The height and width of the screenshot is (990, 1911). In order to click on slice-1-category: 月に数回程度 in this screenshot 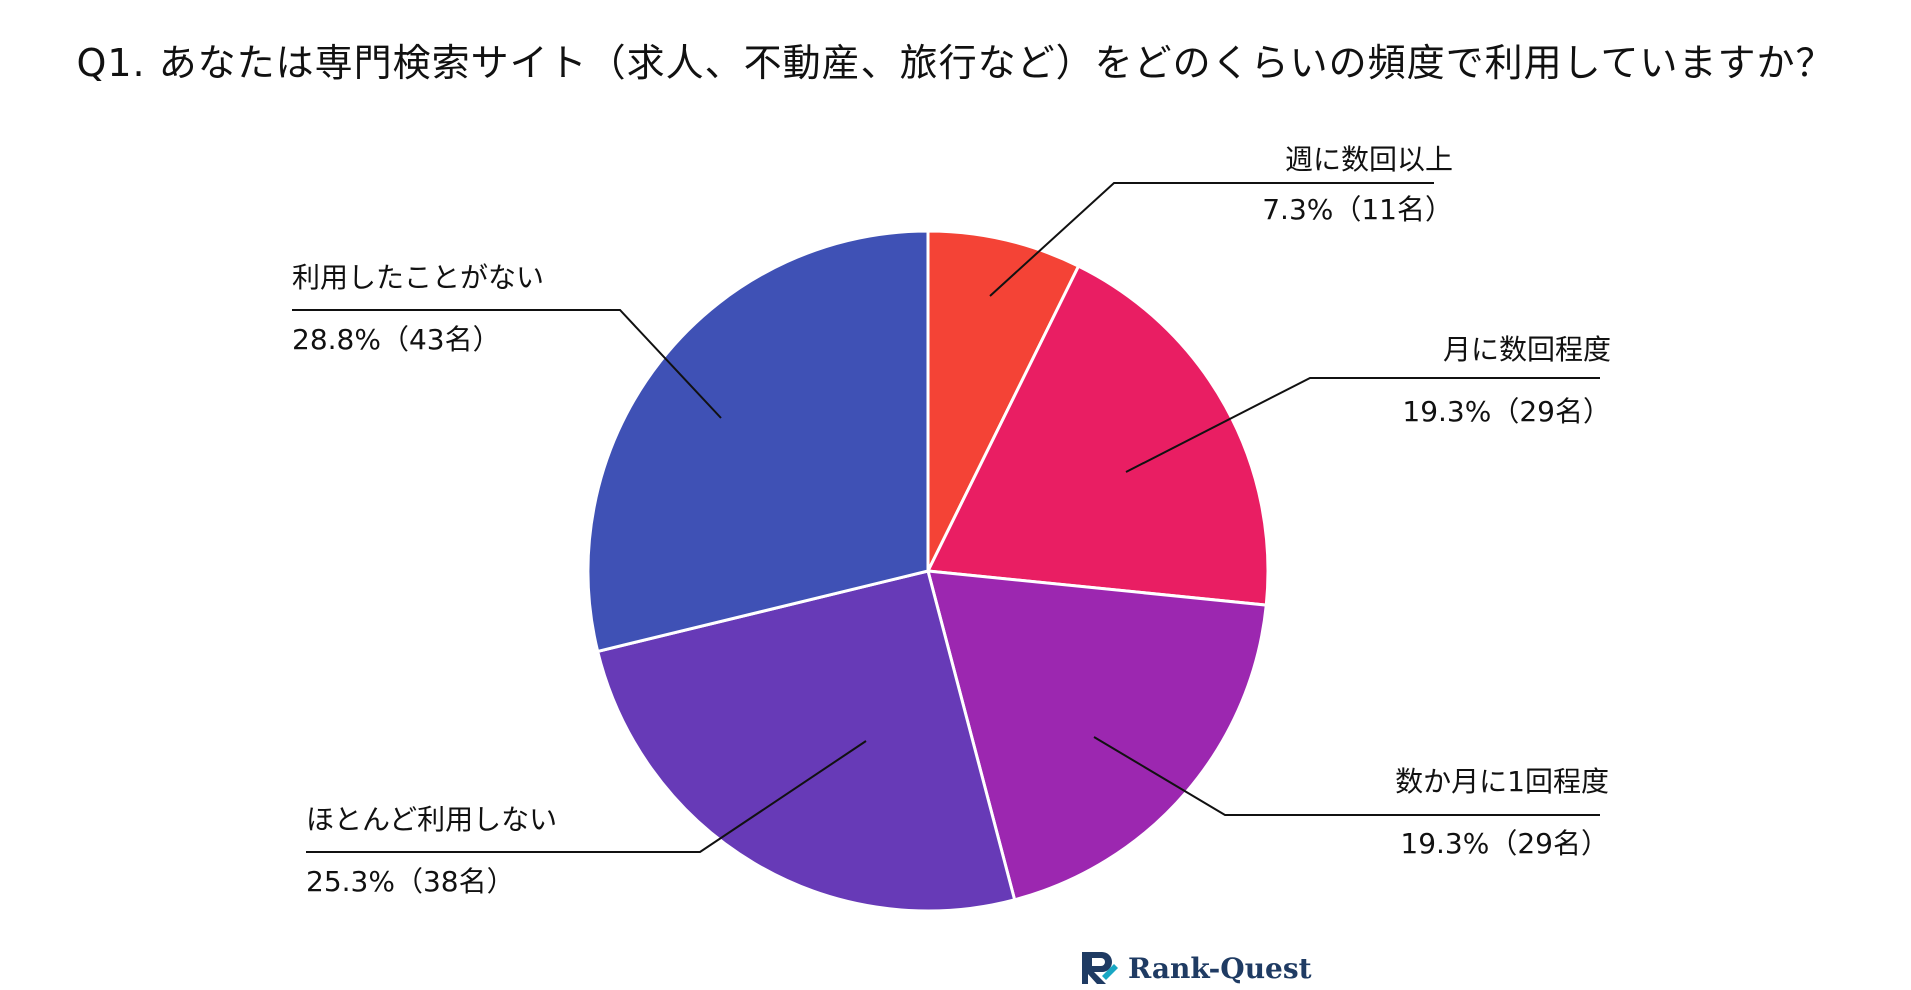, I will do `click(1526, 349)`.